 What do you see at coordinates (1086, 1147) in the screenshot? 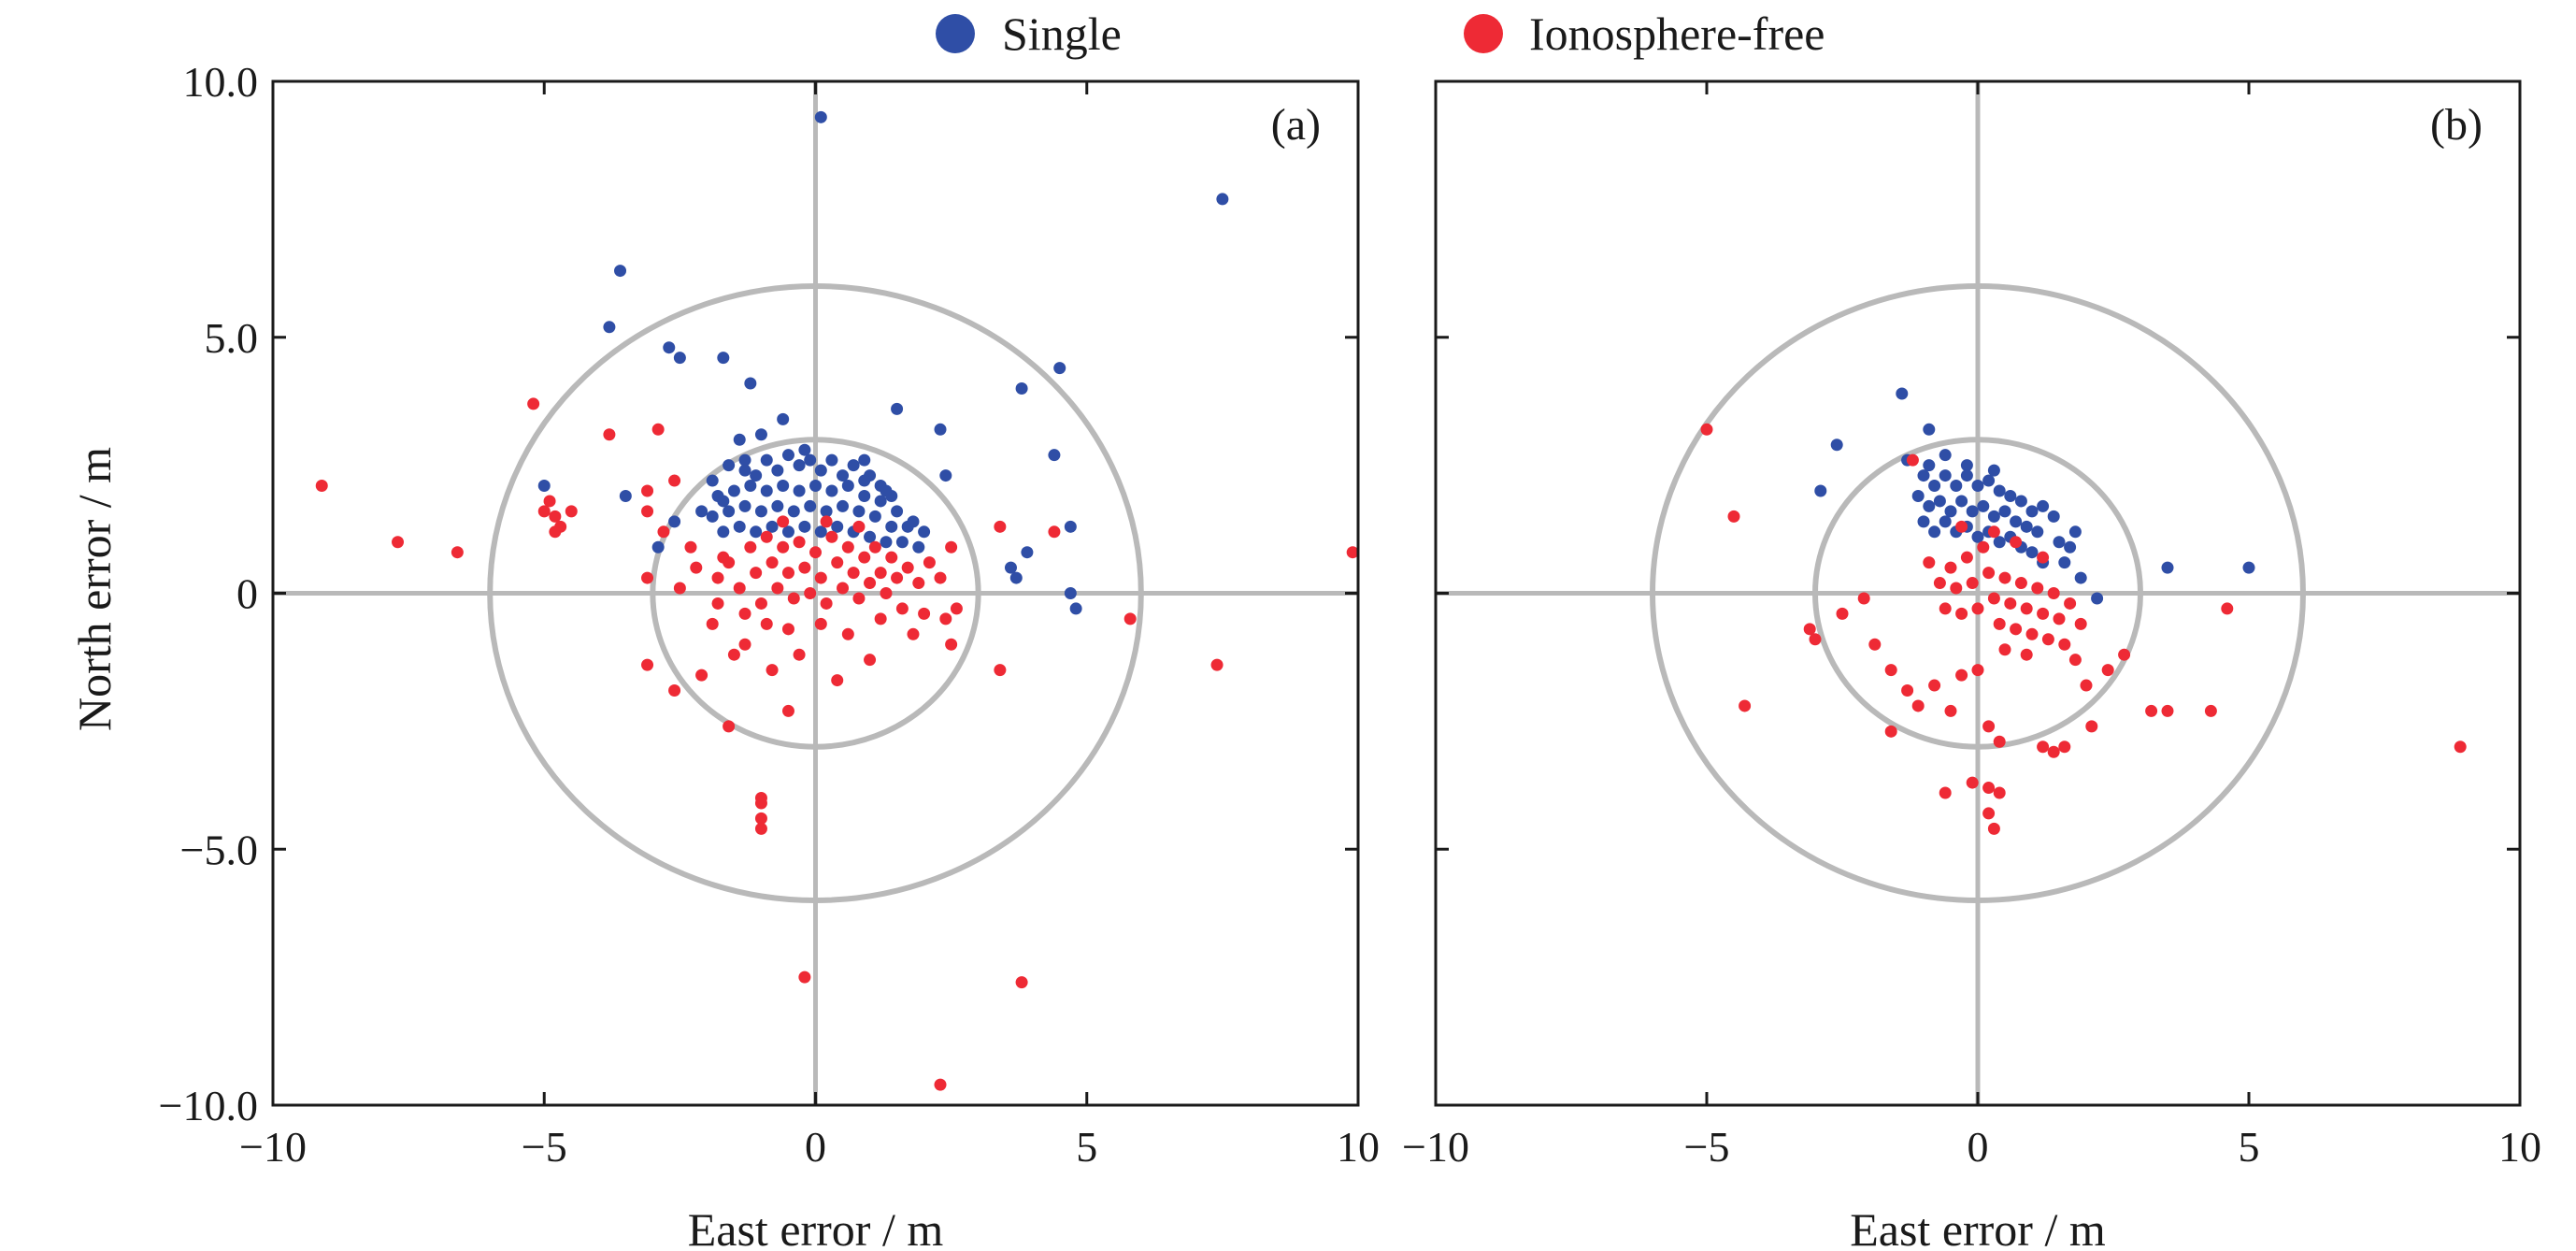
I see `x-tick-label: 5` at bounding box center [1086, 1147].